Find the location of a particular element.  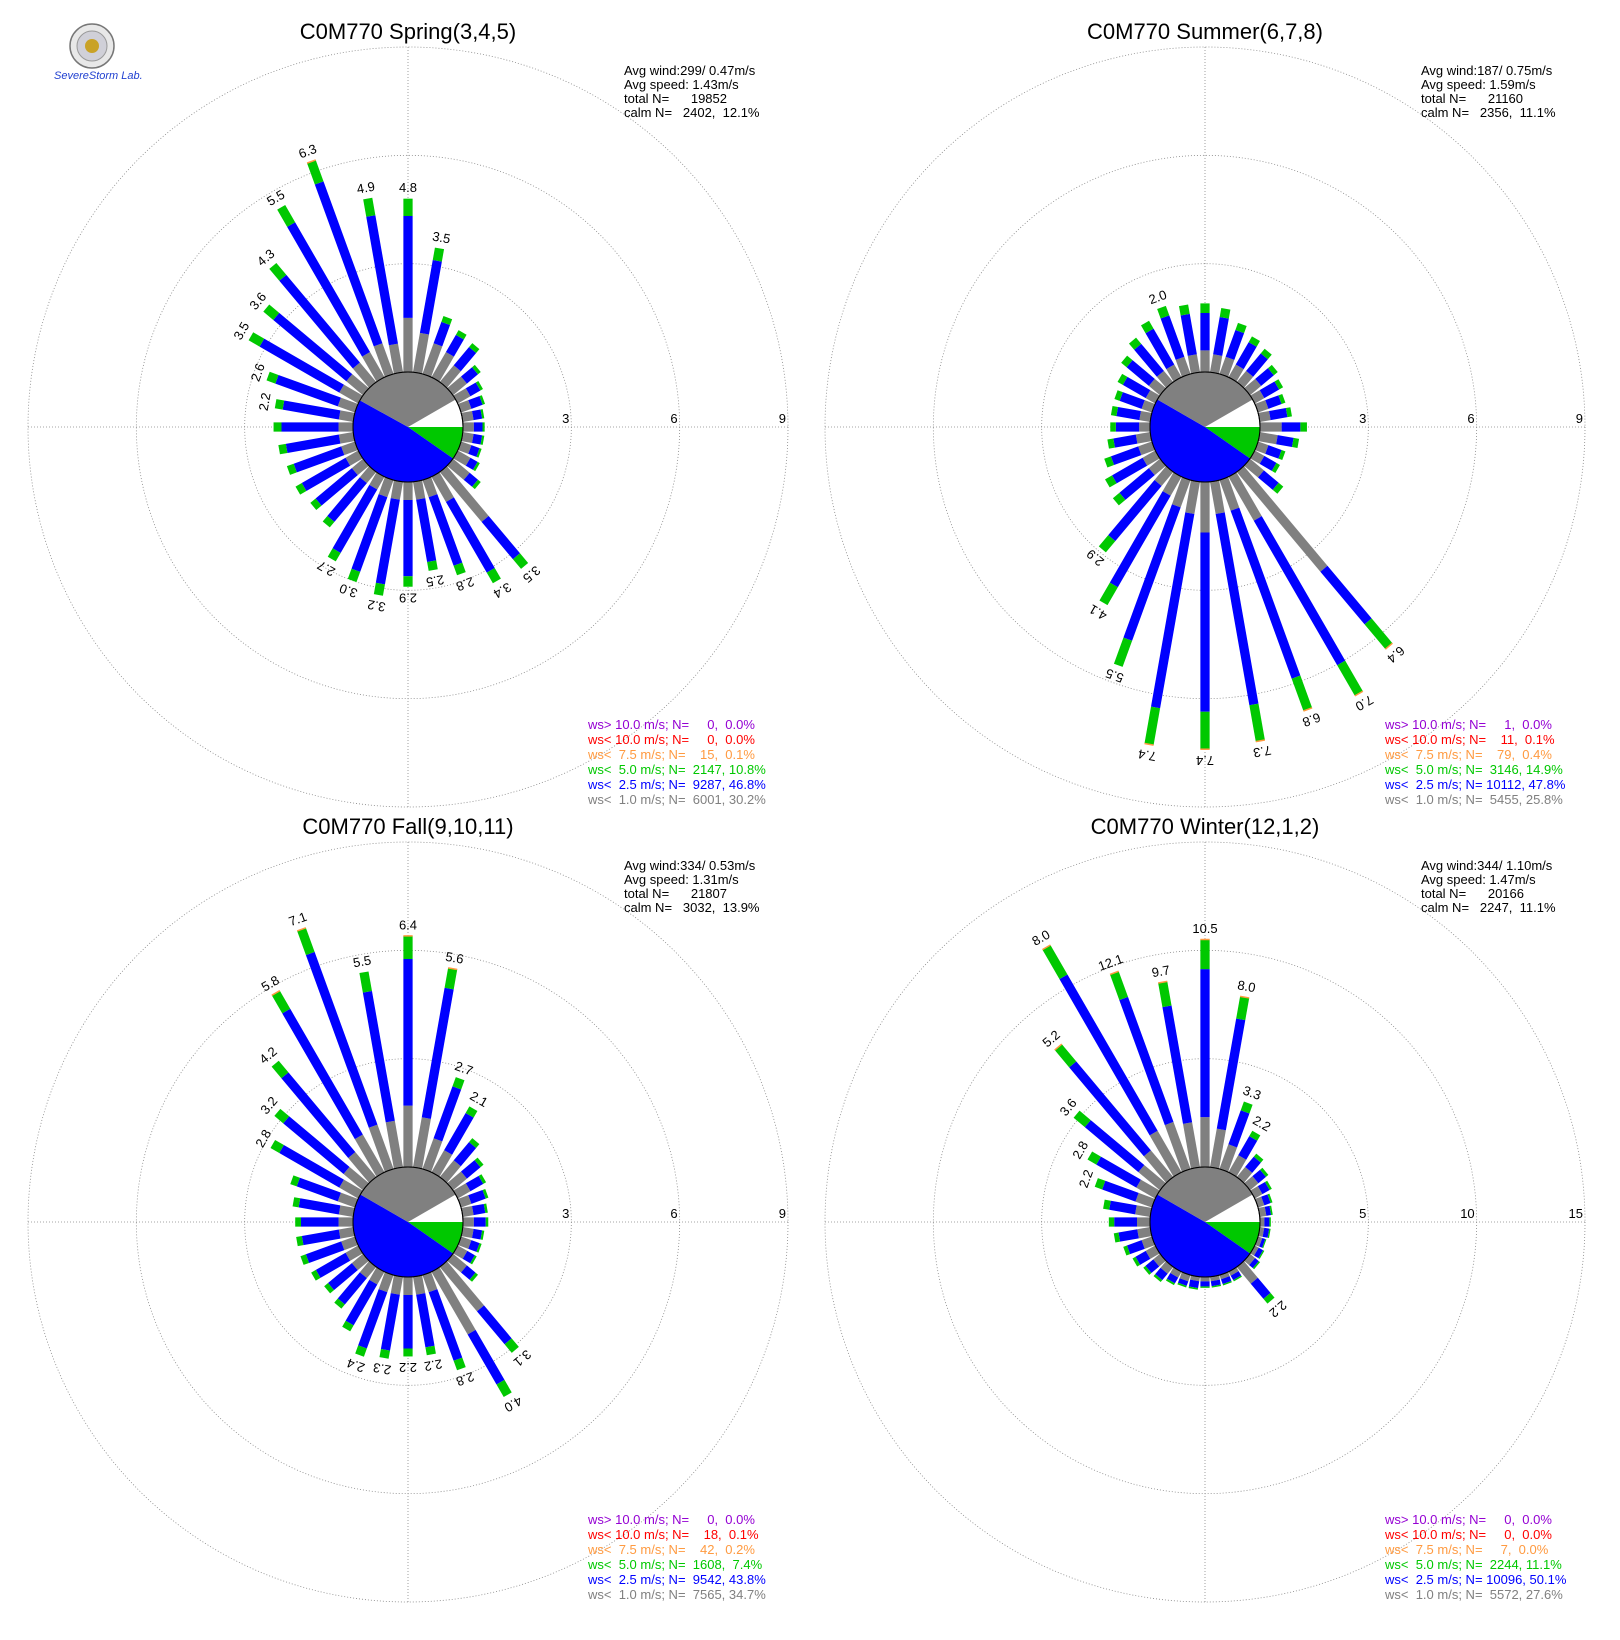

legend-entry: ws> 10.0 m/s; N= 1, 0.0% is located at coordinates (1468, 724).